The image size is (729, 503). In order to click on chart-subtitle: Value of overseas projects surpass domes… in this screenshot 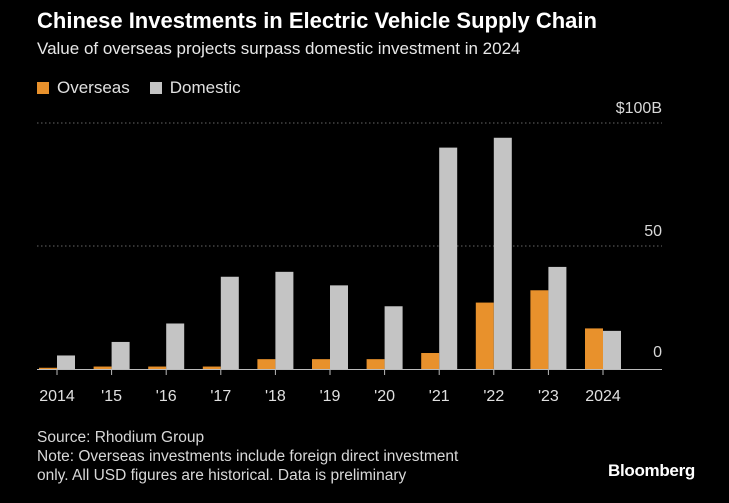, I will do `click(279, 48)`.